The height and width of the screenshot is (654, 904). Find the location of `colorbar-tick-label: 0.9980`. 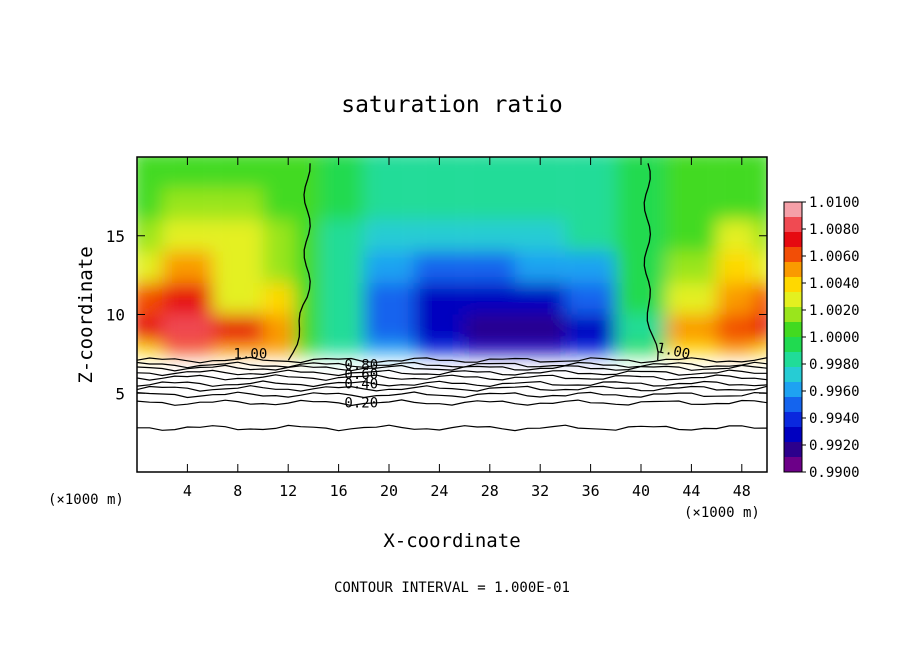

colorbar-tick-label: 0.9980 is located at coordinates (834, 365).